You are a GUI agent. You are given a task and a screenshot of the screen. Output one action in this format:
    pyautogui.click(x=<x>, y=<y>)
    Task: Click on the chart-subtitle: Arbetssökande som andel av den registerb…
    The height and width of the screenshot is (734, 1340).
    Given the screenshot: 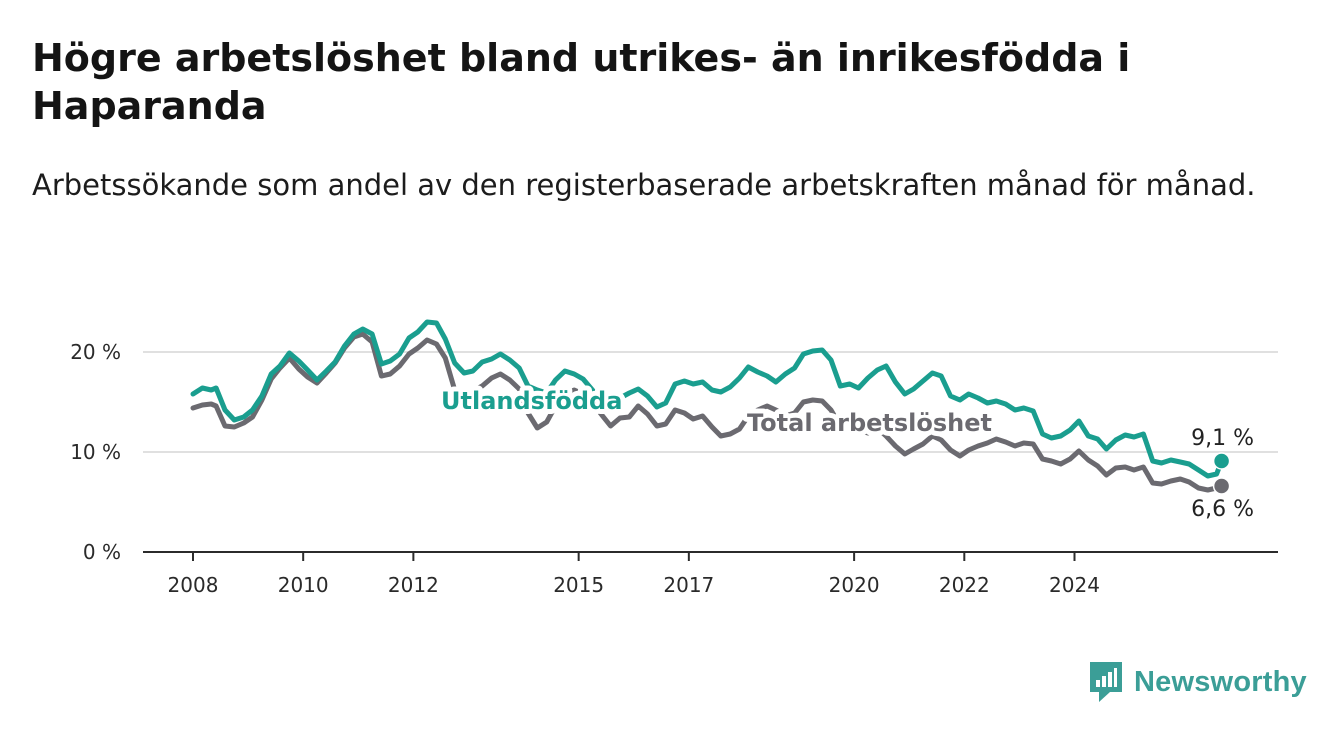 What is the action you would take?
    pyautogui.click(x=644, y=185)
    